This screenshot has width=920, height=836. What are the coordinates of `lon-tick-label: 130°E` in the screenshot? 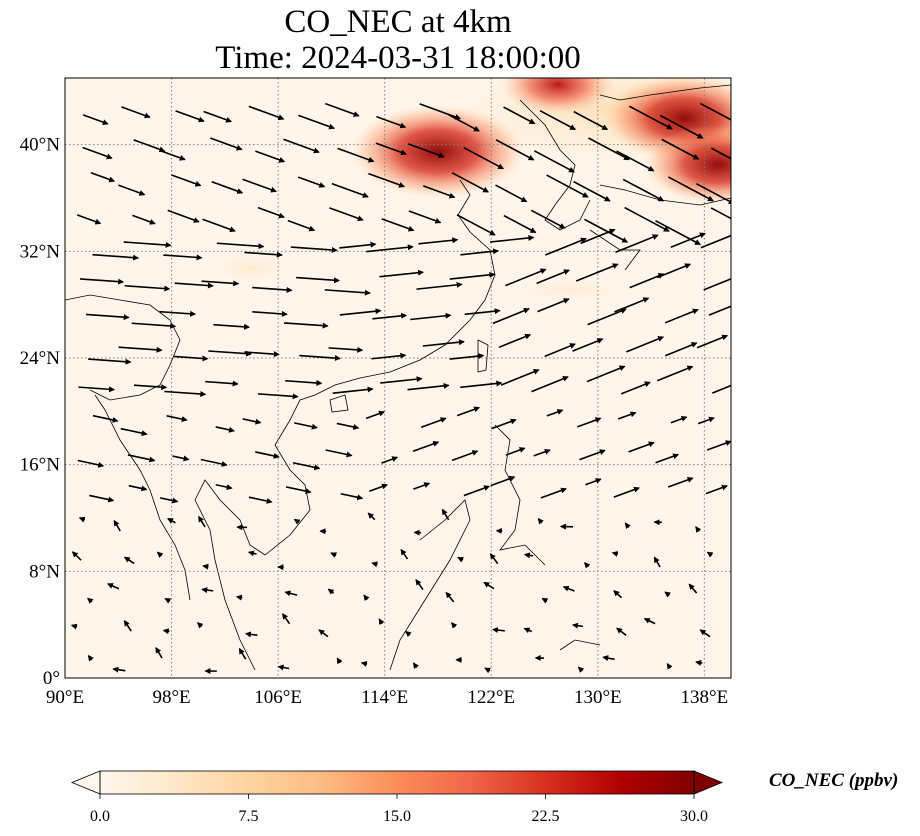 It's located at (598, 697).